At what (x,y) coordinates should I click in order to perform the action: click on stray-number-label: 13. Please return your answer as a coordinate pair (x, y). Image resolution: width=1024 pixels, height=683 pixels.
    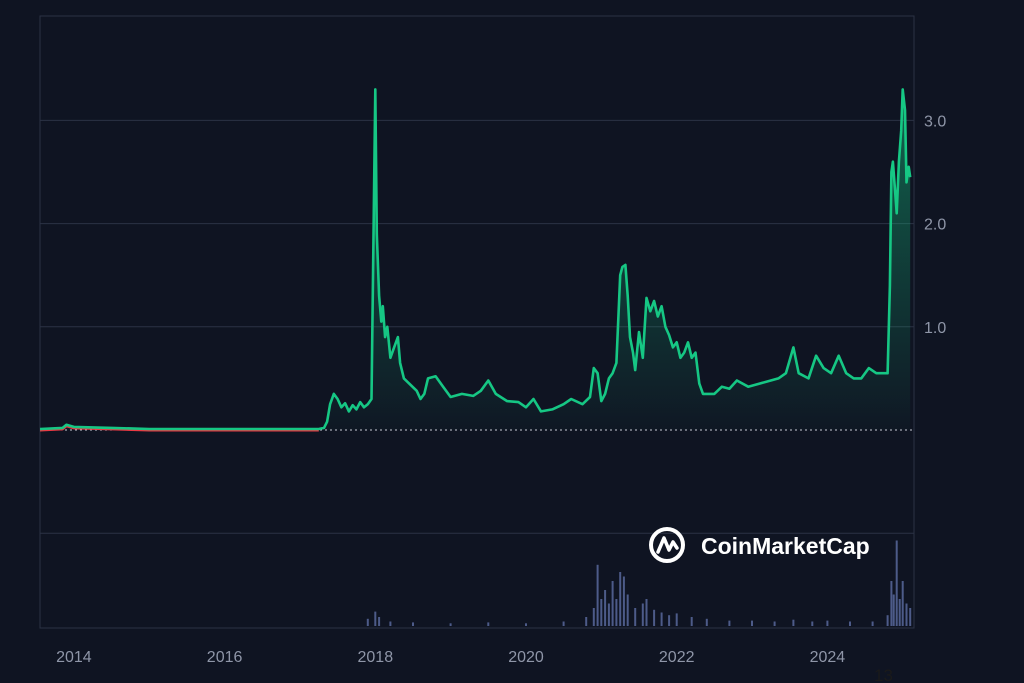
    Looking at the image, I should click on (883, 674).